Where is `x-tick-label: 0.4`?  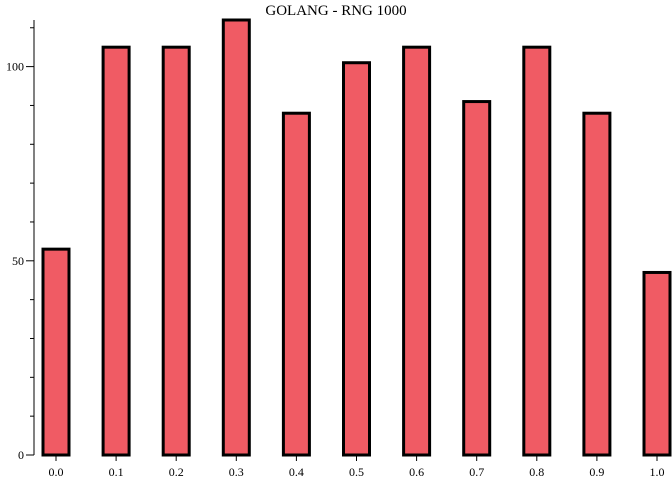
x-tick-label: 0.4 is located at coordinates (296, 472).